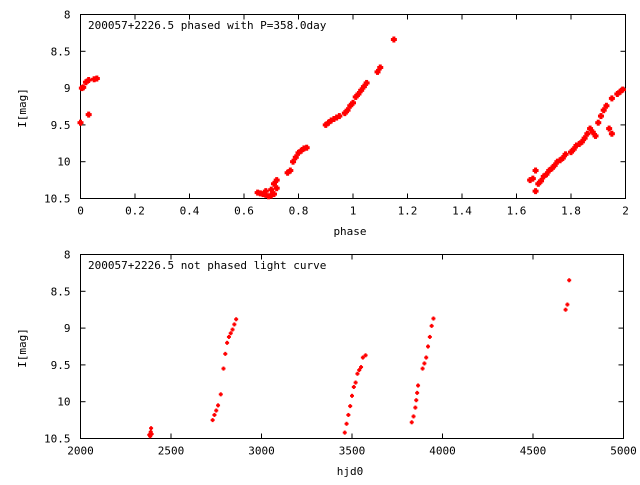  I want to click on phased-y-tick-label: 8.5, so click(61, 51).